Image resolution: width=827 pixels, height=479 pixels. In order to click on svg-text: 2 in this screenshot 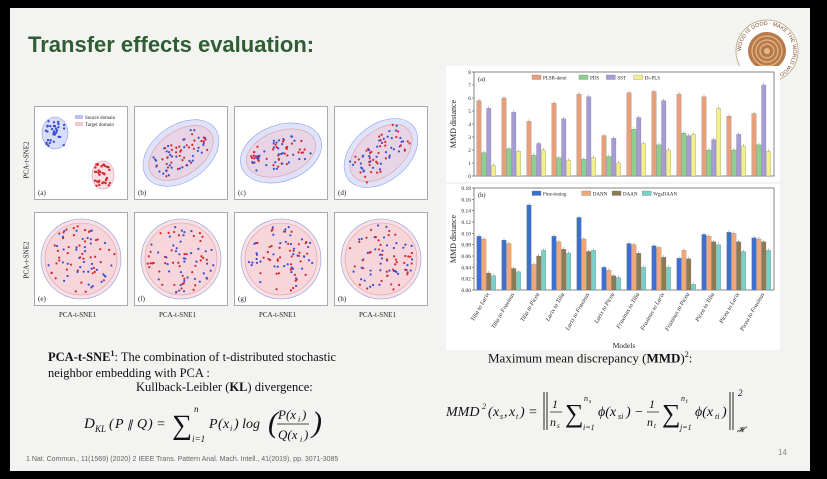, I will do `click(740, 393)`.